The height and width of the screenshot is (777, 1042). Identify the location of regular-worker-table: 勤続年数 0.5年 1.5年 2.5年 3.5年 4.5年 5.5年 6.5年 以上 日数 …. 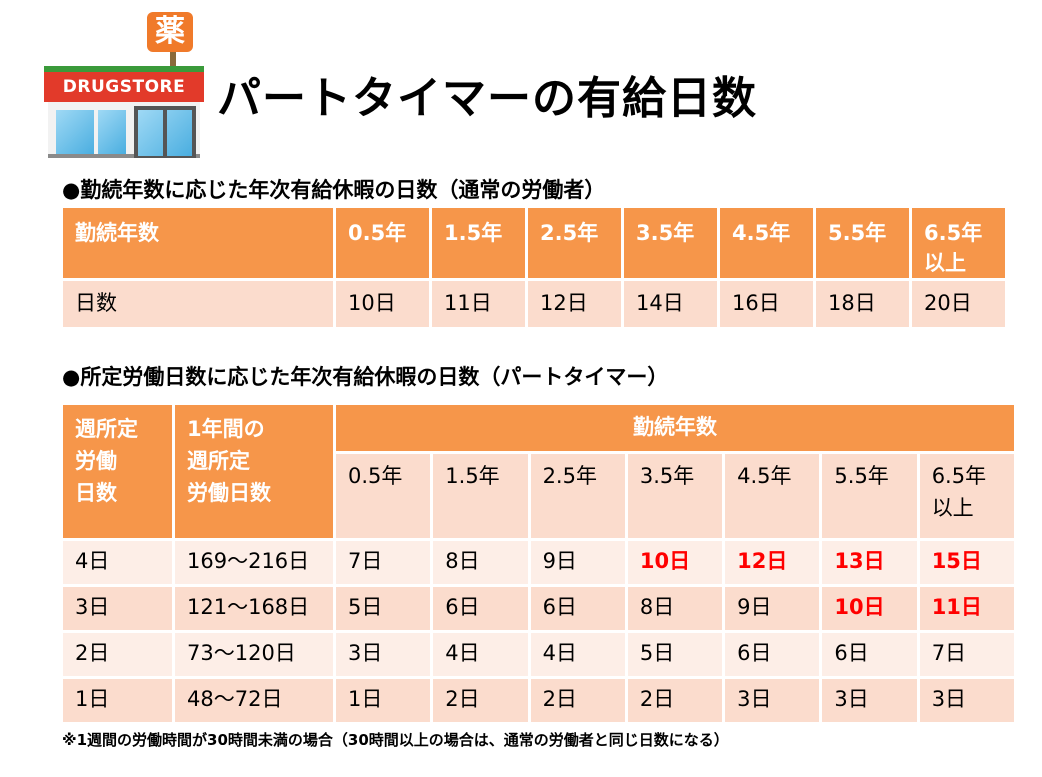
(534, 267).